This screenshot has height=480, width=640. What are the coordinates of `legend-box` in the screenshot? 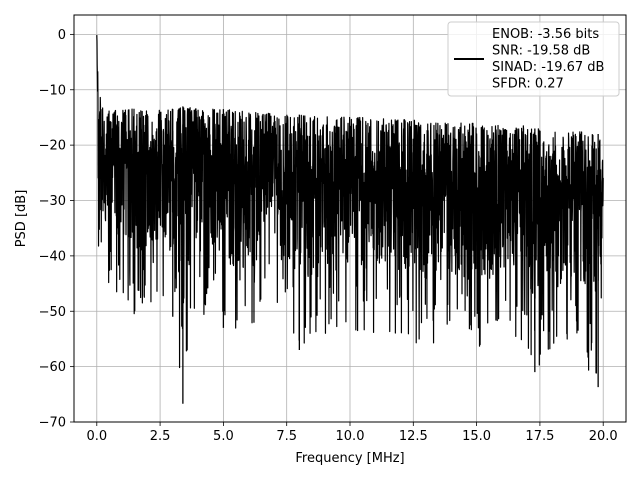 It's located at (533, 59).